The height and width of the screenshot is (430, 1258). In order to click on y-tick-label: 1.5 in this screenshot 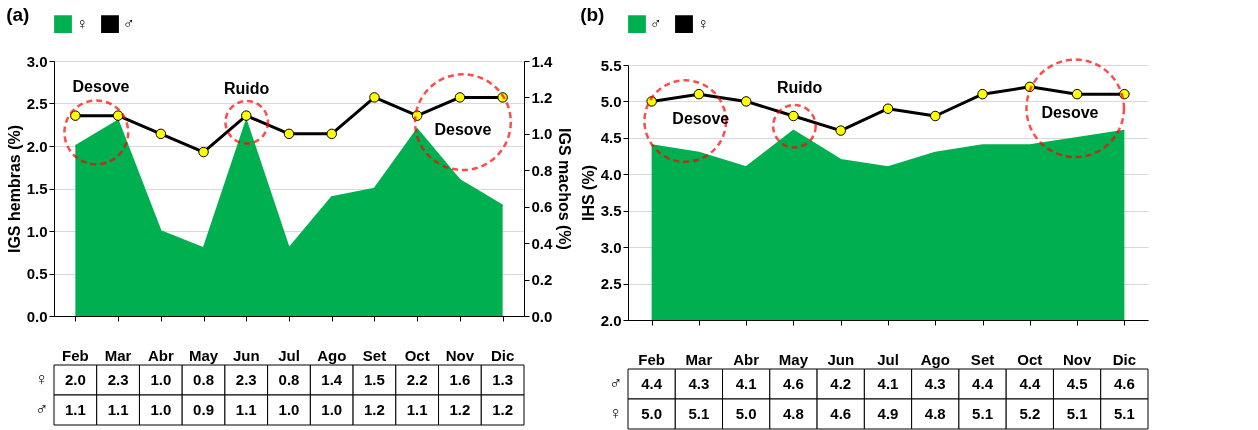, I will do `click(37, 188)`.